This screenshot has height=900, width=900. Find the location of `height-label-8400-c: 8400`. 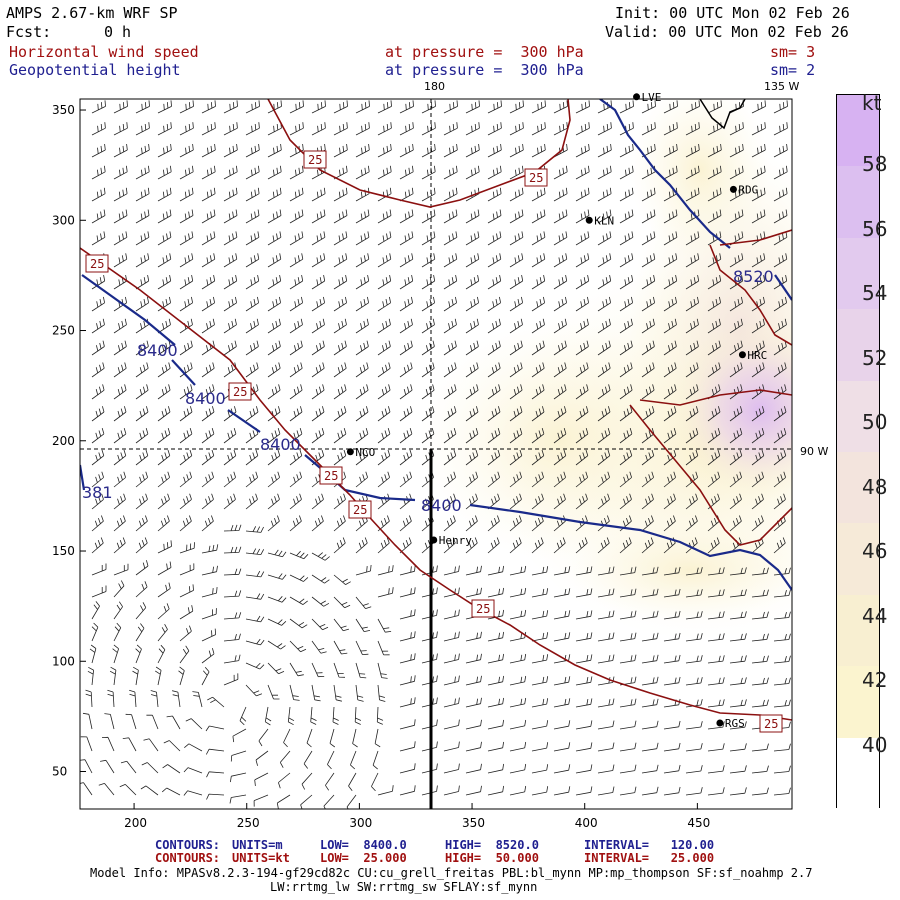

height-label-8400-c: 8400 is located at coordinates (280, 444).